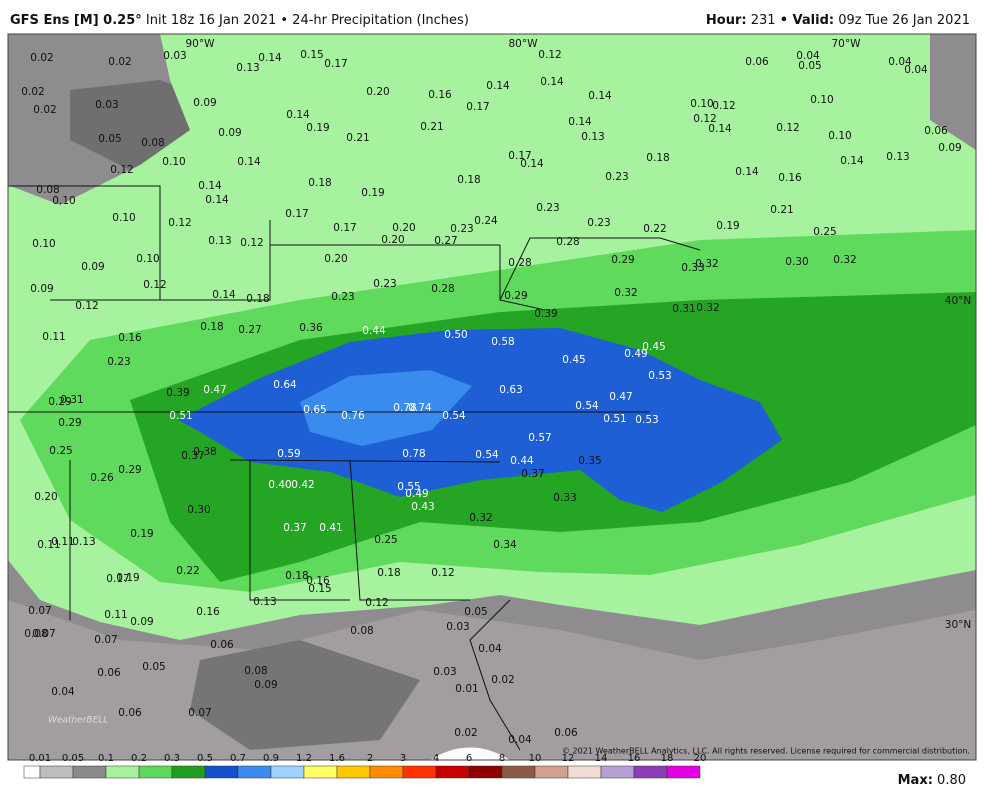 This screenshot has width=984, height=812. Describe the element at coordinates (564, 498) in the screenshot. I see `precip-label: 0.33` at that location.